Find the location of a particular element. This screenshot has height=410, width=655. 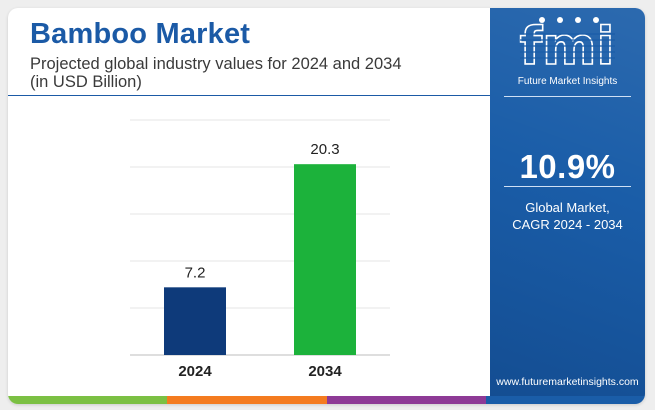

subtitle-line-2: (in USD Billion) is located at coordinates (86, 82).